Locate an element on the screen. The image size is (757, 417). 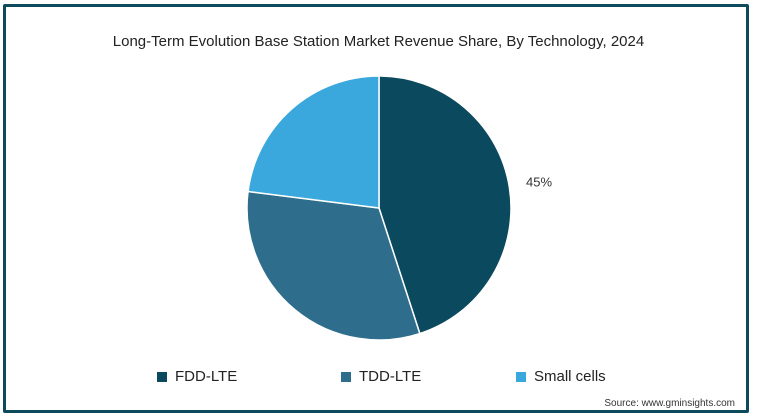
slice-label-fdd-lte: 45% is located at coordinates (539, 182).